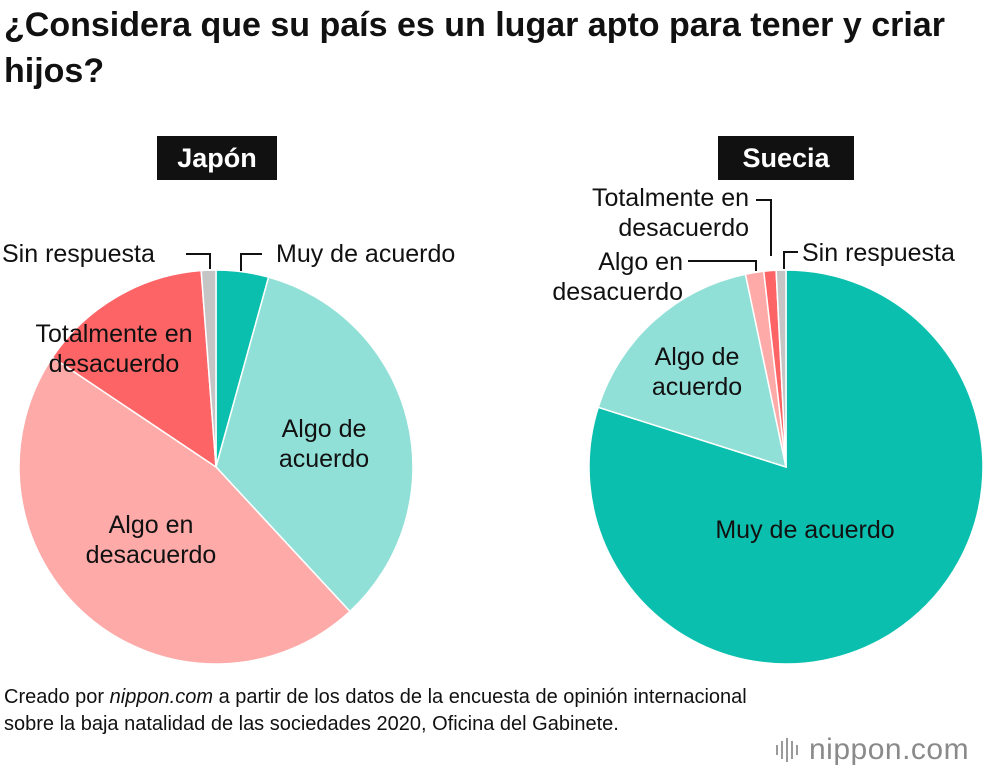  I want to click on leader-line-japon-muy-de-acuerdo, so click(251, 262).